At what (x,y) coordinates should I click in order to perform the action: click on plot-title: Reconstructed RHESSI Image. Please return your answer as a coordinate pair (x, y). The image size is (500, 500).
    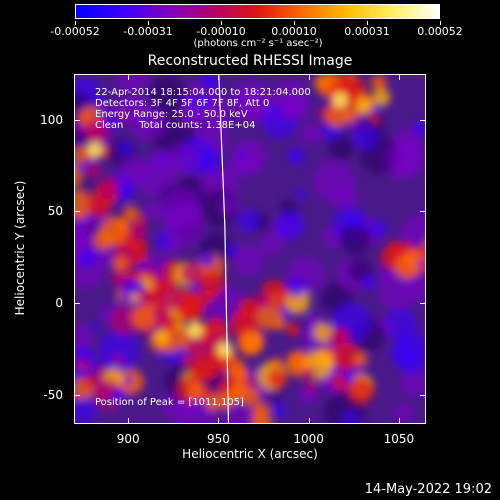
    Looking at the image, I should click on (250, 61).